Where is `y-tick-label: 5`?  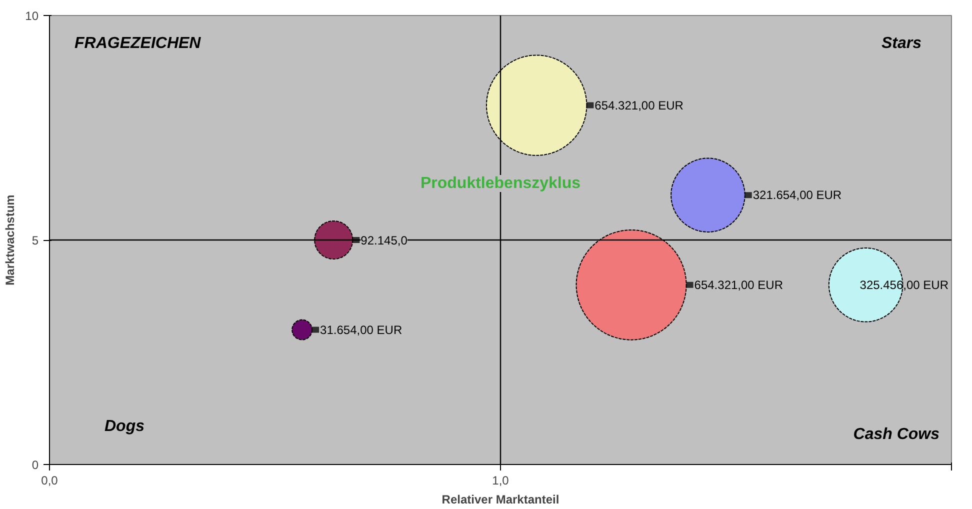
y-tick-label: 5 is located at coordinates (35, 241).